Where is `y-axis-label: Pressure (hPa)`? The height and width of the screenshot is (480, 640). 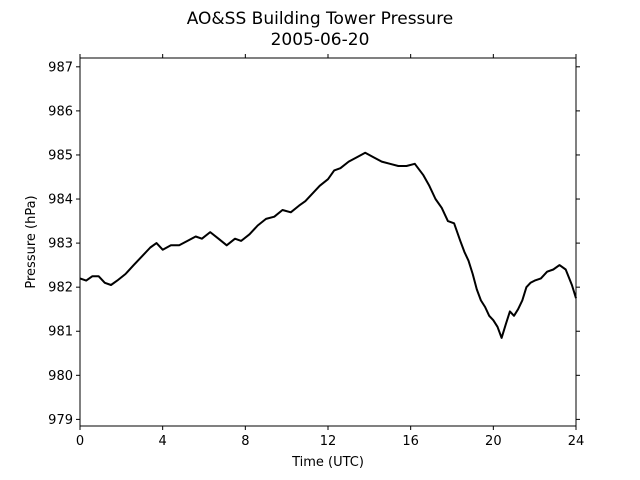
y-axis-label: Pressure (hPa) is located at coordinates (31, 241).